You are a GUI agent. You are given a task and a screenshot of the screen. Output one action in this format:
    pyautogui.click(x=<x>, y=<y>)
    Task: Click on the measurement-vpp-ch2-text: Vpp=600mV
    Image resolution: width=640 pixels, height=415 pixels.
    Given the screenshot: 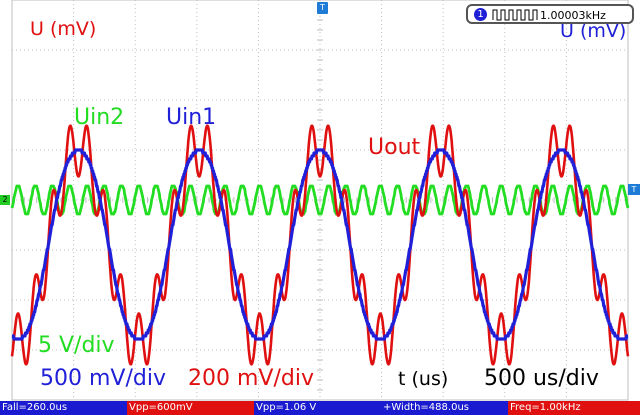 What is the action you would take?
    pyautogui.click(x=161, y=407)
    